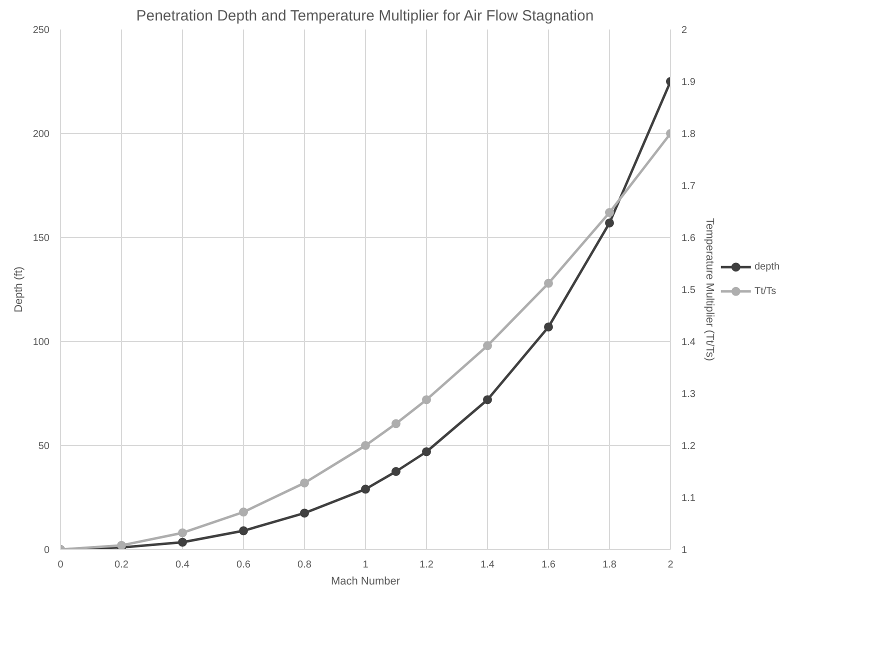 This screenshot has height=654, width=895. What do you see at coordinates (609, 565) in the screenshot?
I see `x-tick-label: 1.8` at bounding box center [609, 565].